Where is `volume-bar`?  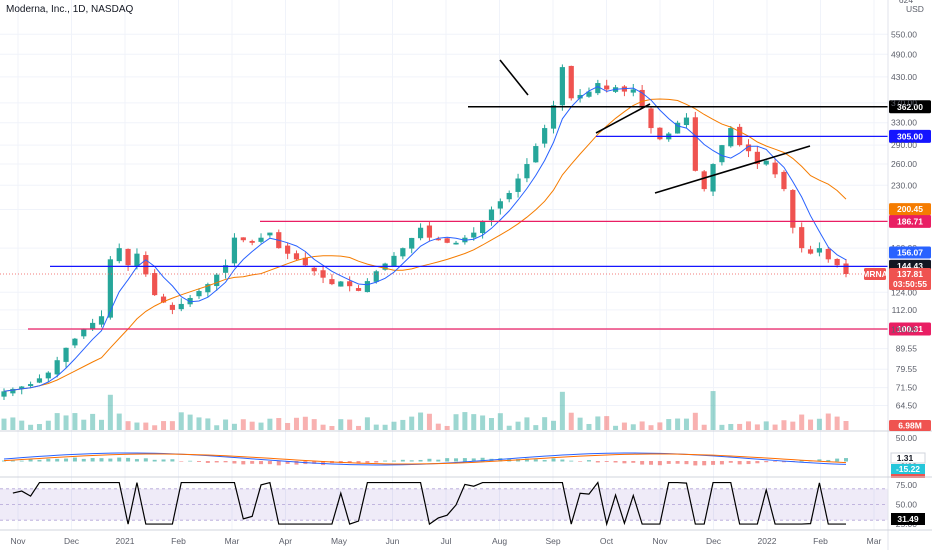
volume-bar is located at coordinates (164, 425).